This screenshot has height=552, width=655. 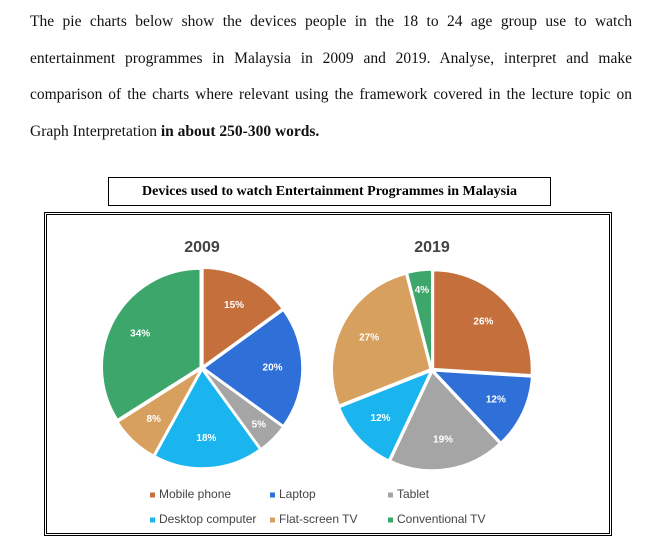 What do you see at coordinates (297, 494) in the screenshot?
I see `legend-label: Laptop` at bounding box center [297, 494].